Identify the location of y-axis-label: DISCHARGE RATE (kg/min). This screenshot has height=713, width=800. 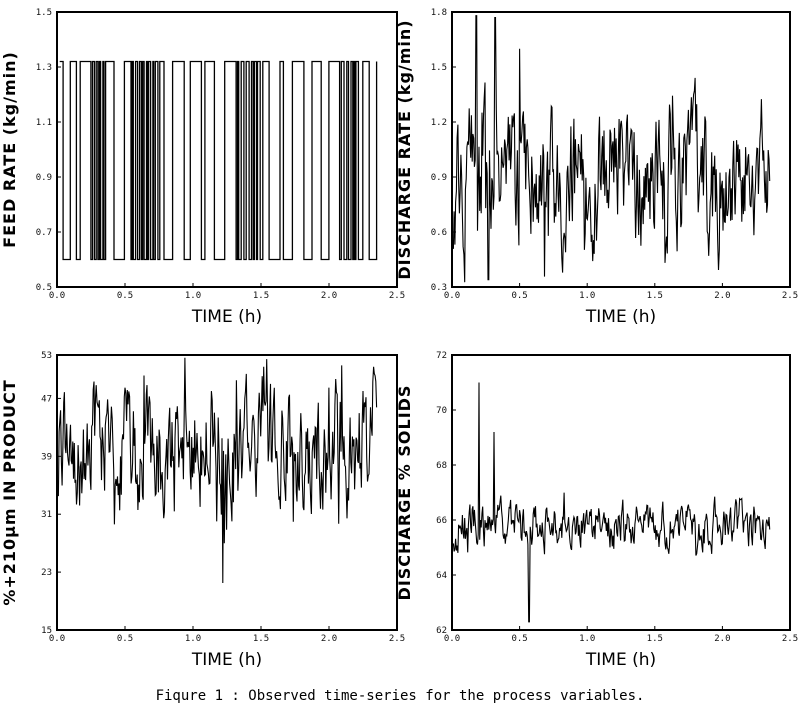
(404, 149).